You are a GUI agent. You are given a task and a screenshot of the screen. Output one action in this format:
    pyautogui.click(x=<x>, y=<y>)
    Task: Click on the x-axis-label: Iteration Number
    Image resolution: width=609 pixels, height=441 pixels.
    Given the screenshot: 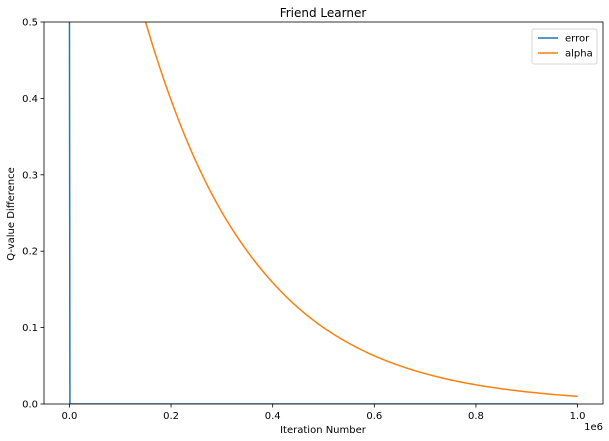 What is the action you would take?
    pyautogui.click(x=323, y=430)
    